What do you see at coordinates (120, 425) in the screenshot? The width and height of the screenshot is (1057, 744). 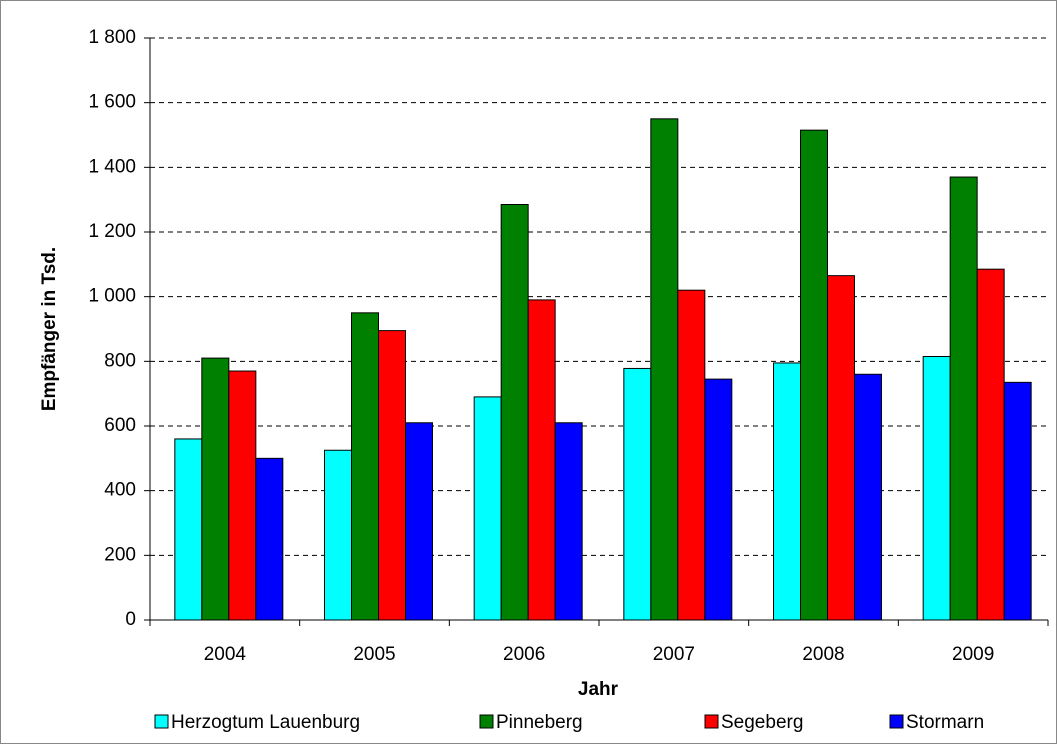 I see `y-tick-label: 600` at bounding box center [120, 425].